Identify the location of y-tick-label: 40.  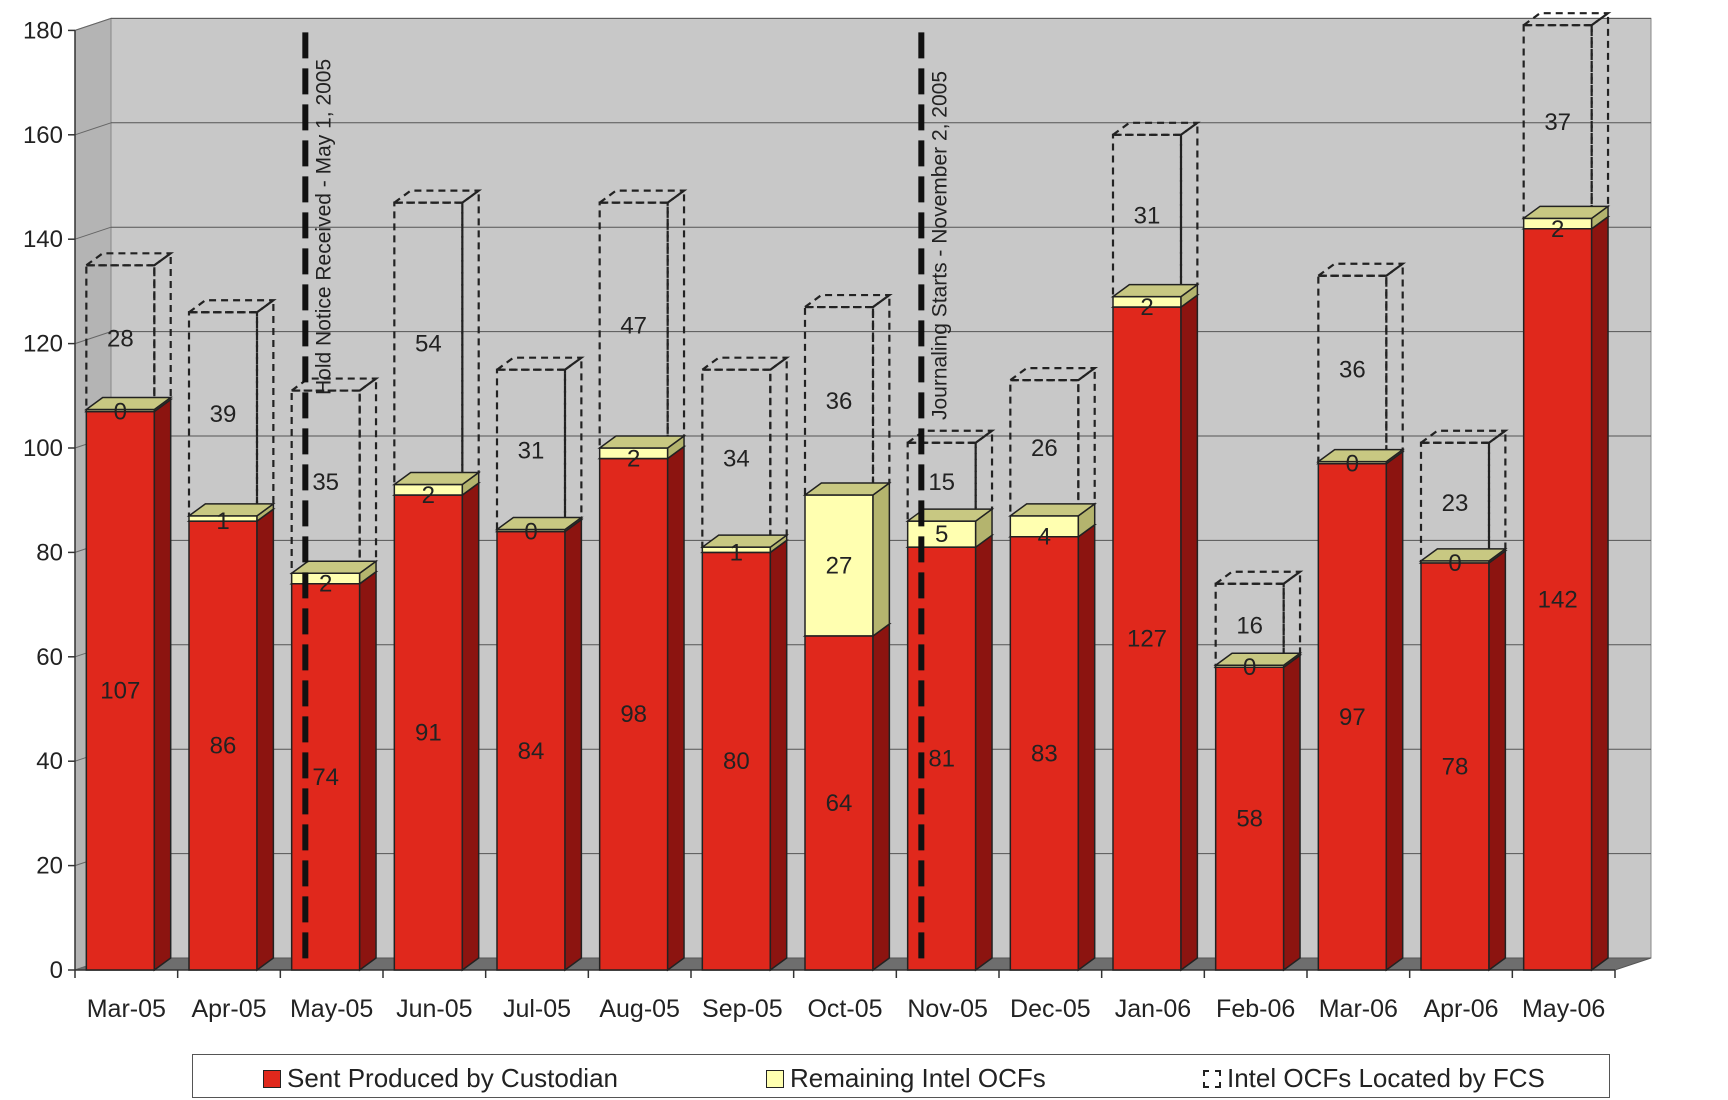
(49, 761).